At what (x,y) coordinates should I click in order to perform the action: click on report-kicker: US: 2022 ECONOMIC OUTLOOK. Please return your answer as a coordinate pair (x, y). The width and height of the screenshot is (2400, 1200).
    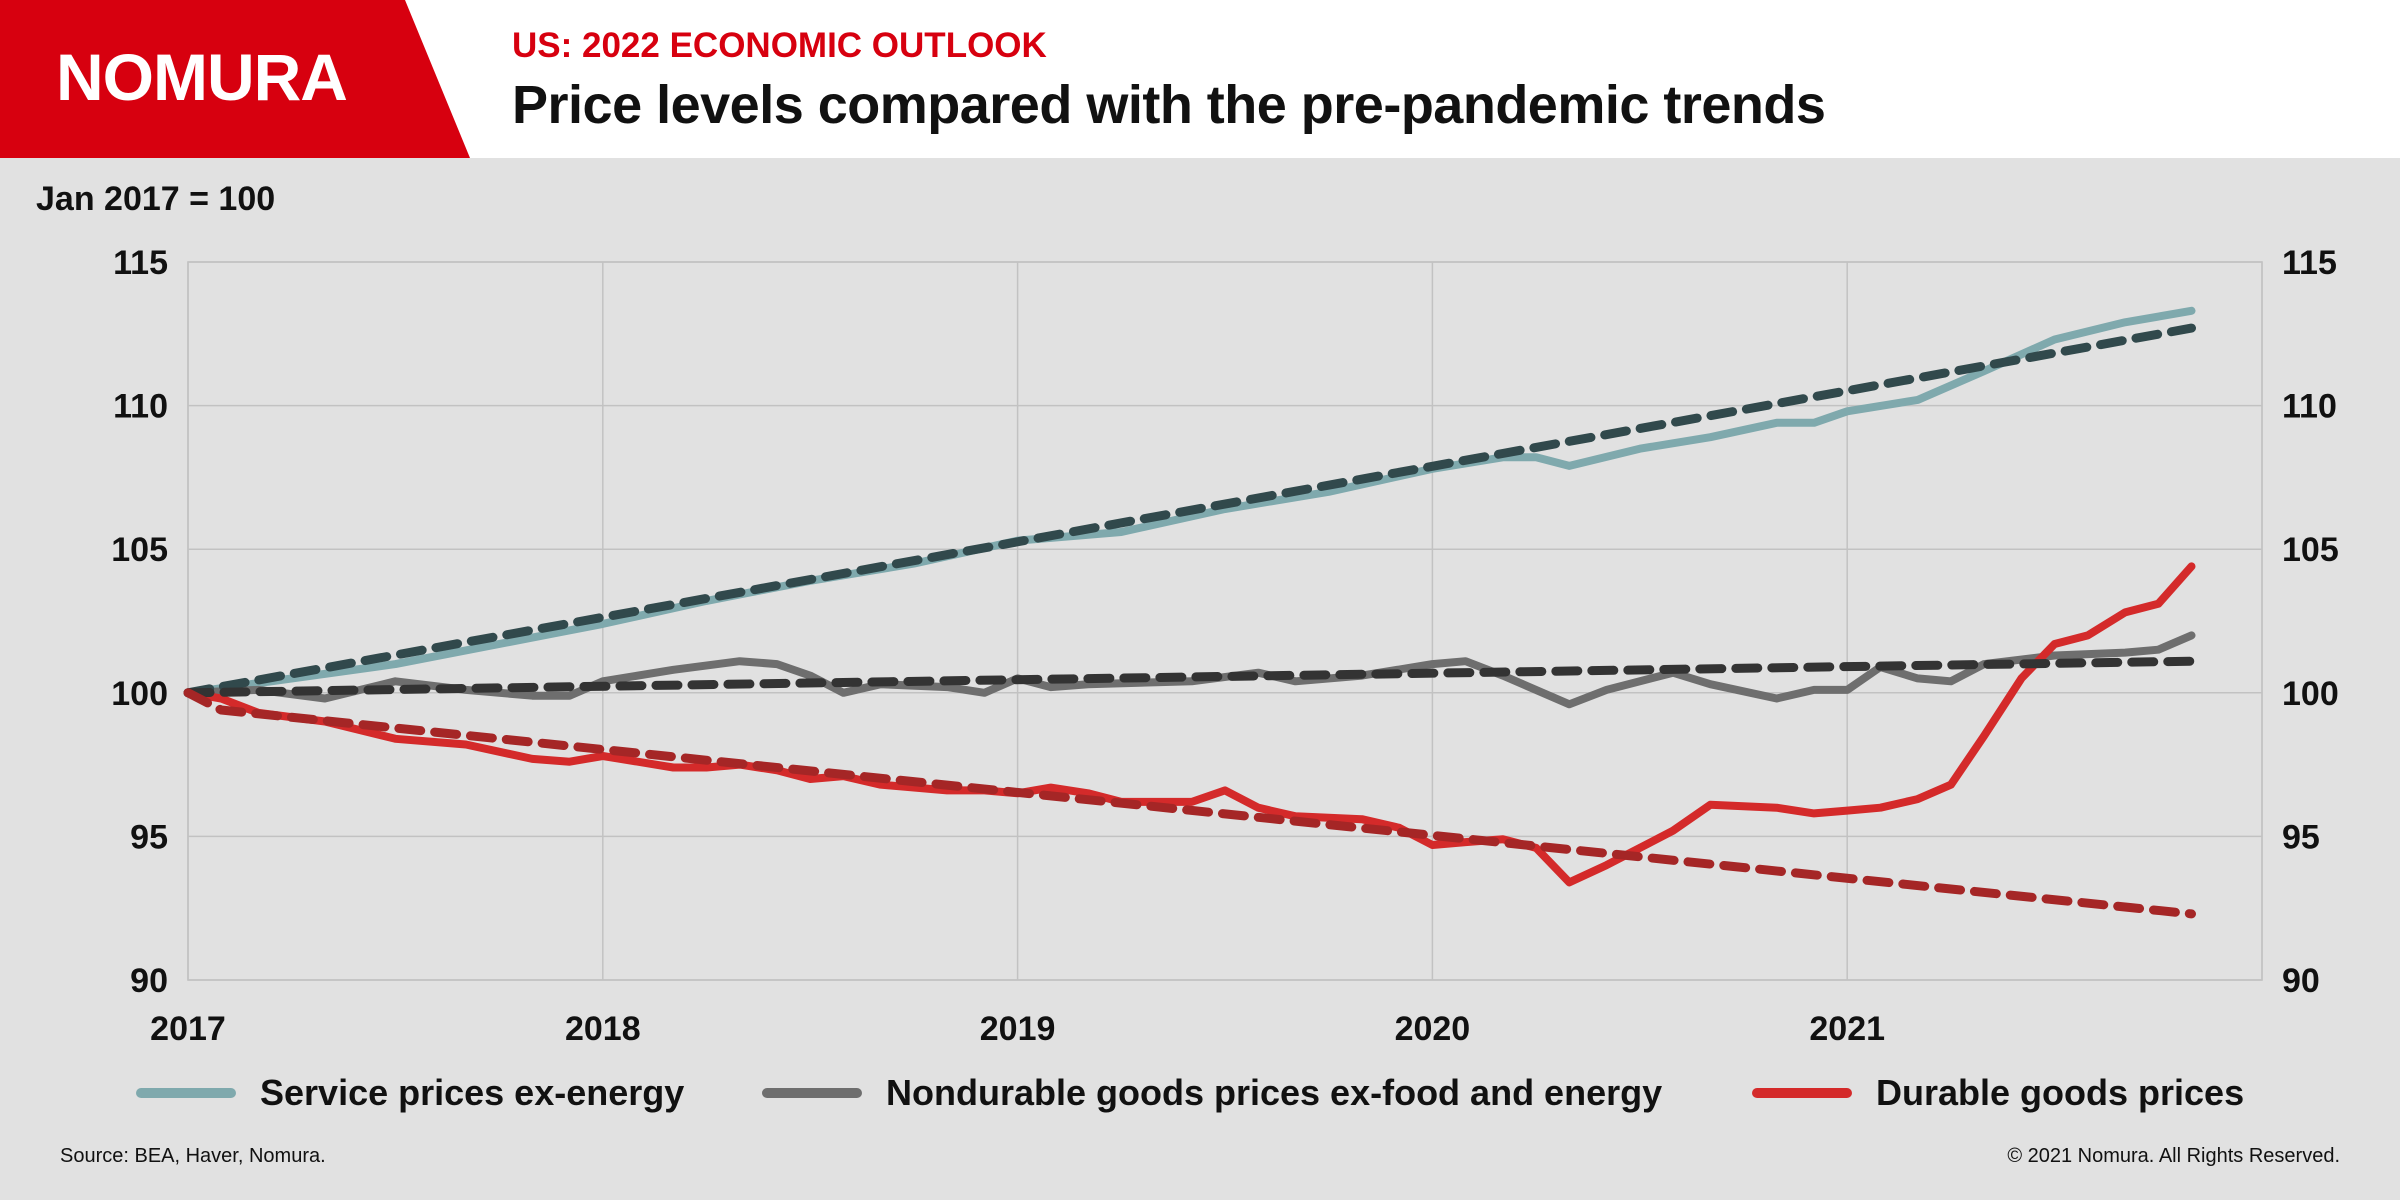
    Looking at the image, I should click on (779, 45).